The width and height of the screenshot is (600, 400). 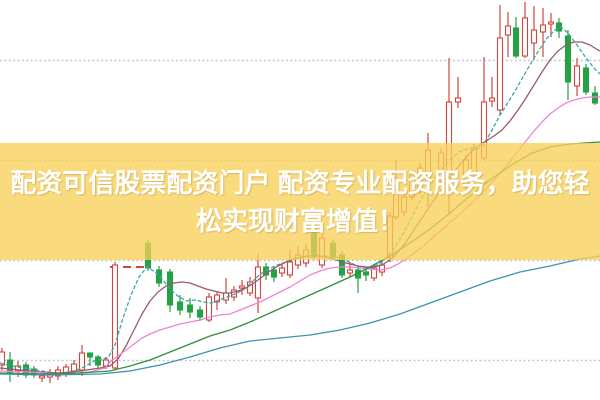 What do you see at coordinates (300, 182) in the screenshot?
I see `banner-title-line-1: 配资可信股票配资门户 配资专业配资服务，助您轻` at bounding box center [300, 182].